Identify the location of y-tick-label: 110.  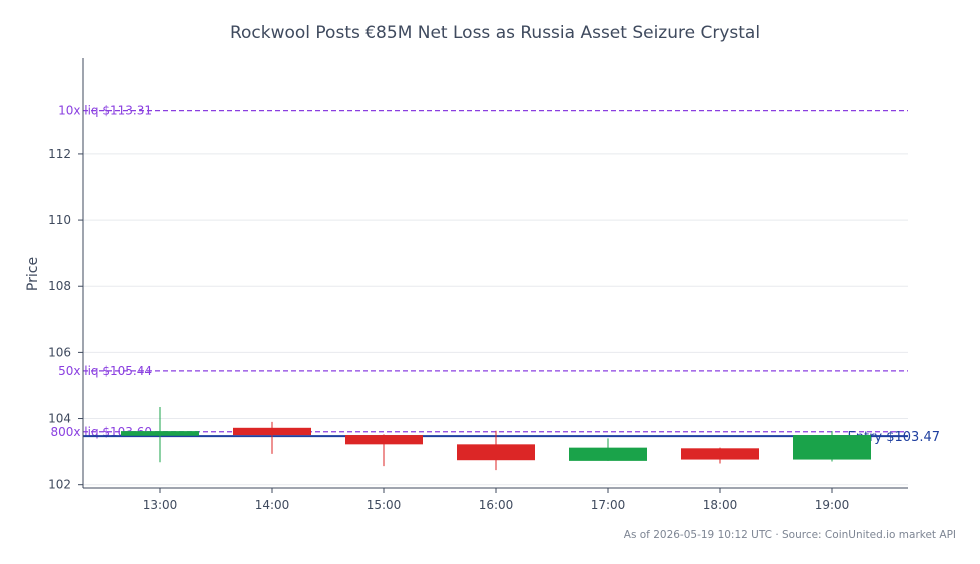
(59, 220).